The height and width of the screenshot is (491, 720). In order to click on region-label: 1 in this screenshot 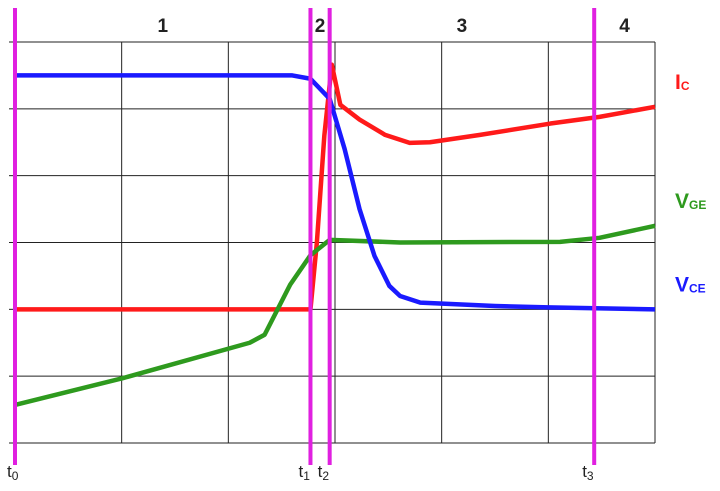, I will do `click(162, 26)`.